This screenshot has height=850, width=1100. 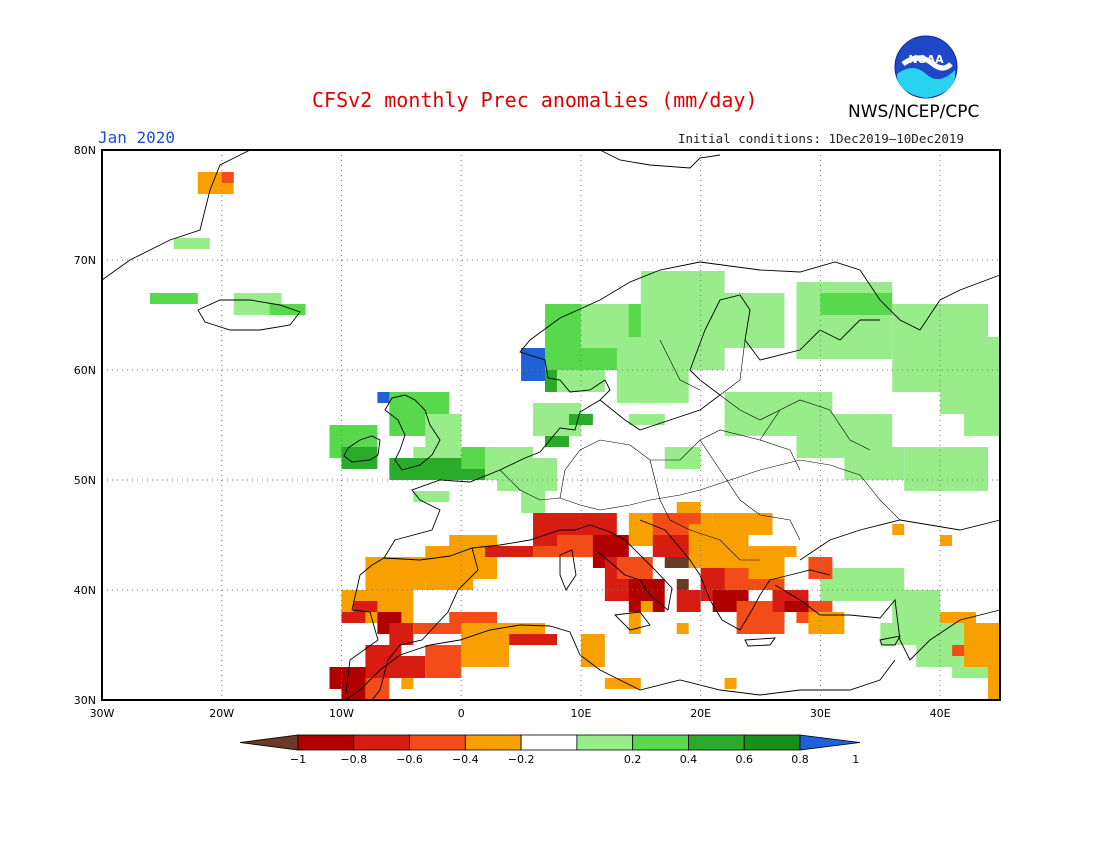 I want to click on logo-text: NOAA, so click(x=926, y=59).